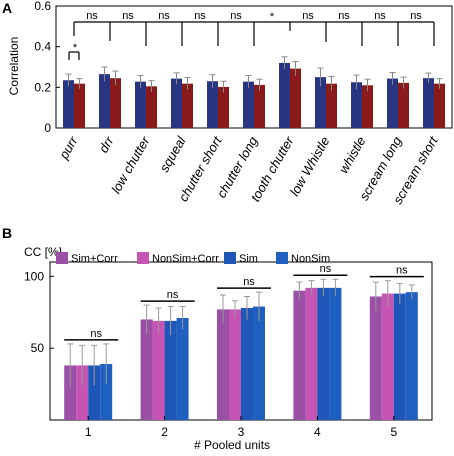 The height and width of the screenshot is (456, 454). I want to click on legend-label: Sim+Corr, so click(94, 259).